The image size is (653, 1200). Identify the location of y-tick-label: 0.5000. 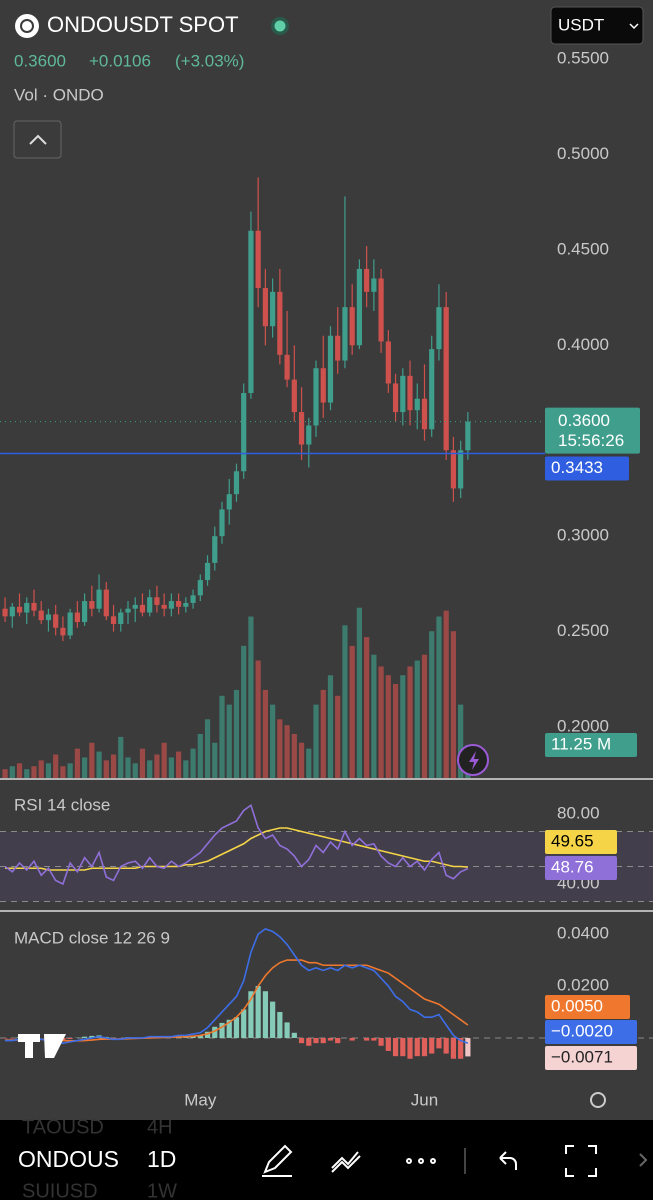
(583, 153).